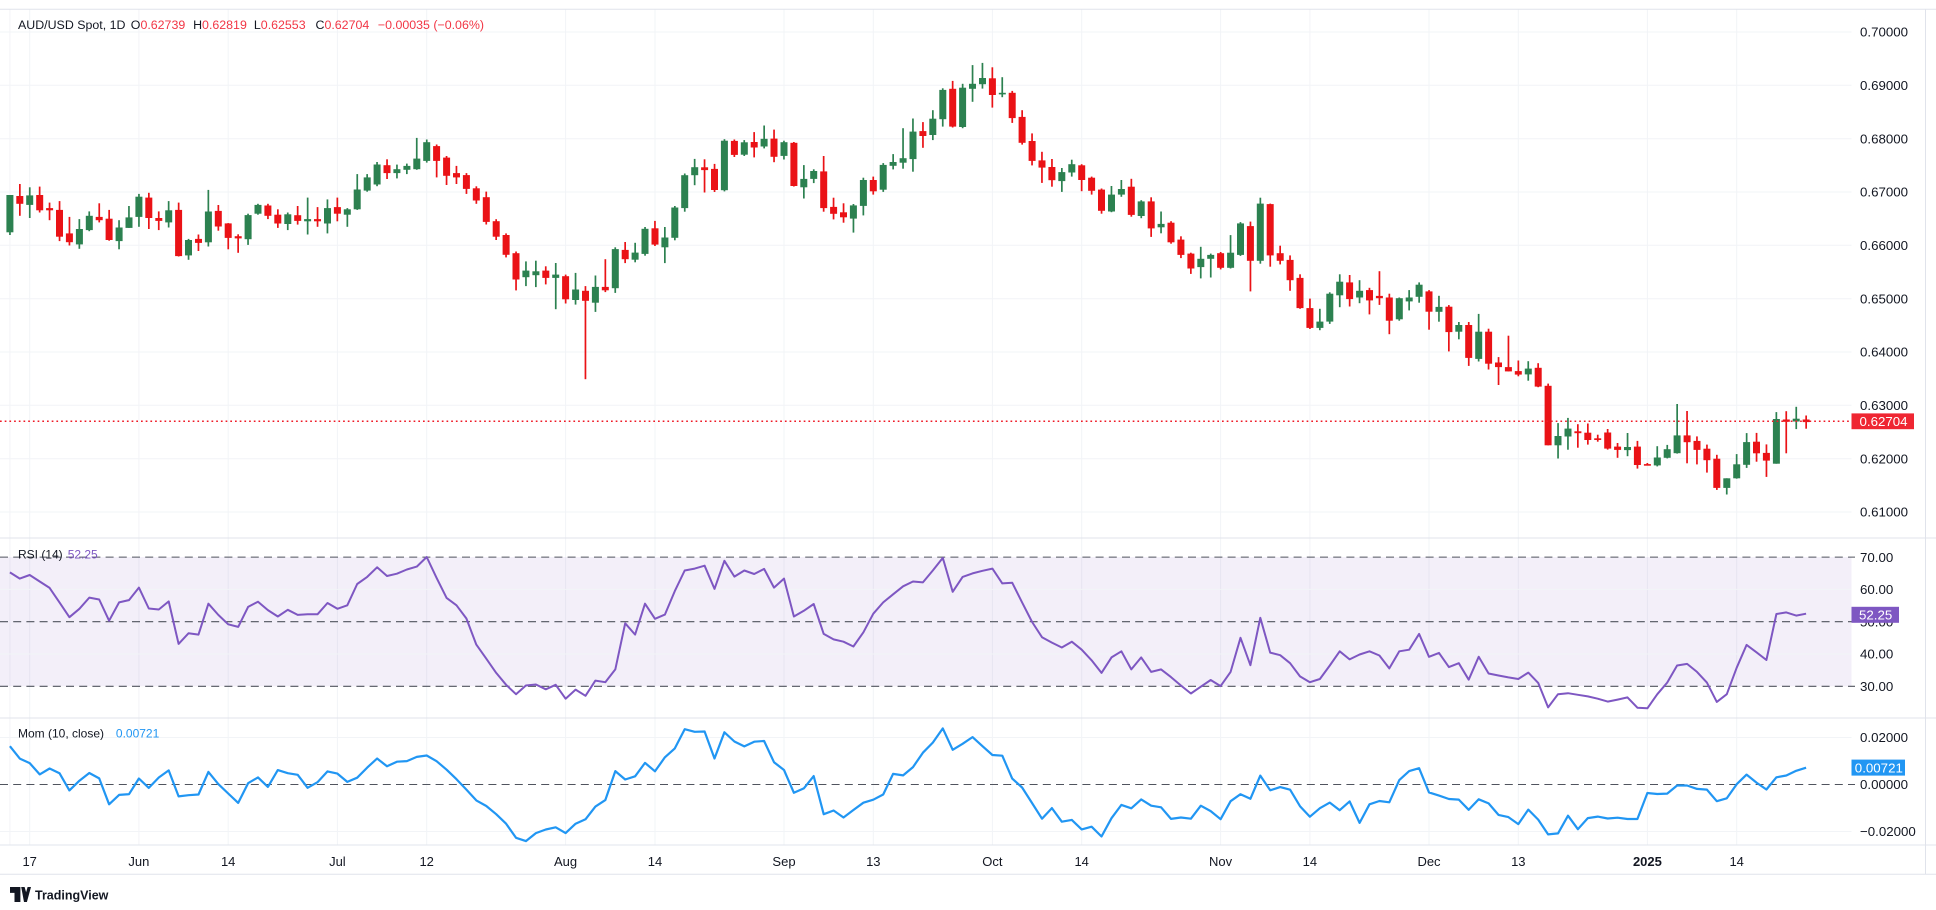 The width and height of the screenshot is (1936, 910). Describe the element at coordinates (29, 861) in the screenshot. I see `svg-text: 17` at that location.